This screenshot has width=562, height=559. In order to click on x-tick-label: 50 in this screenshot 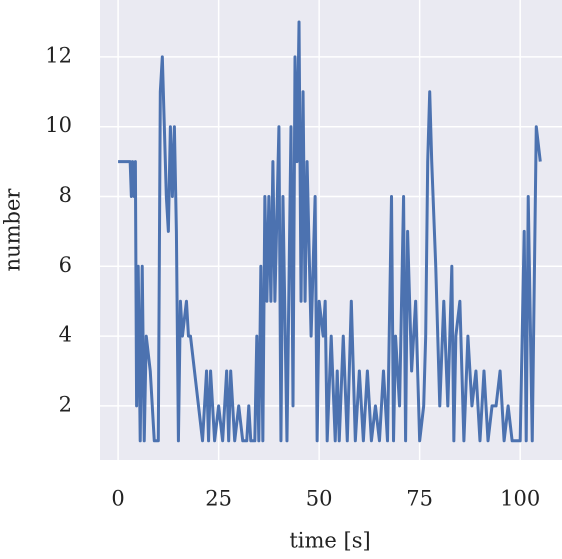, I will do `click(319, 499)`.